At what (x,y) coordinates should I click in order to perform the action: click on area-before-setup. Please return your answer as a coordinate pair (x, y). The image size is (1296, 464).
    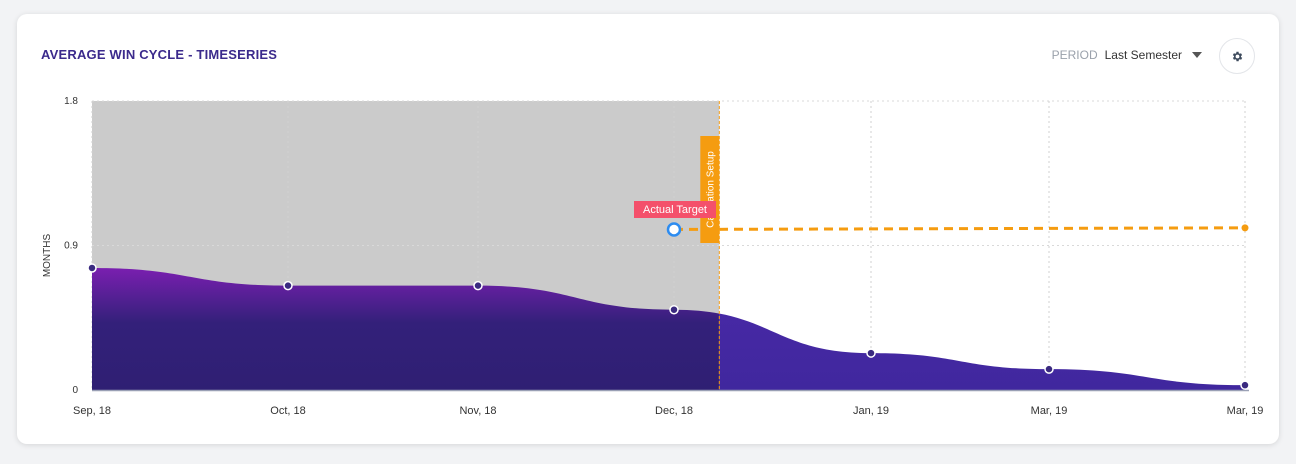
    Looking at the image, I should click on (406, 328).